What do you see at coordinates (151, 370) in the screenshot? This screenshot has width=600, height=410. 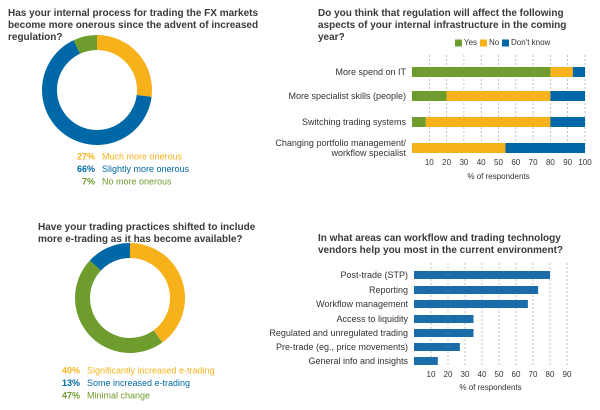 I see `legend-label: Significantly increased e-trading` at bounding box center [151, 370].